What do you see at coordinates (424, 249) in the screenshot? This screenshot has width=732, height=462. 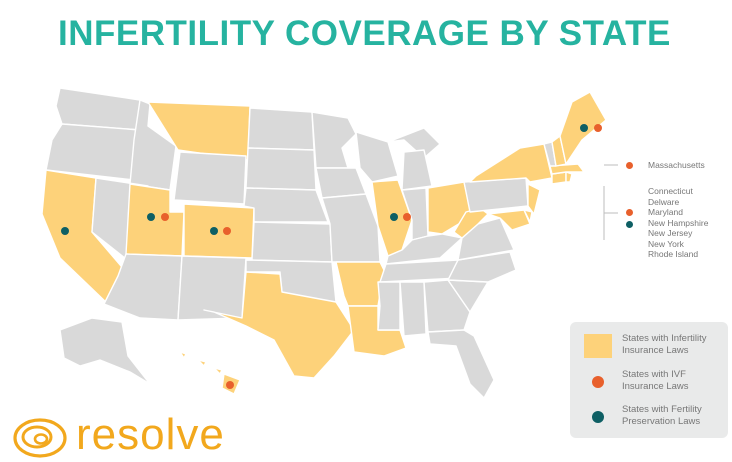 I see `state-kentucky` at bounding box center [424, 249].